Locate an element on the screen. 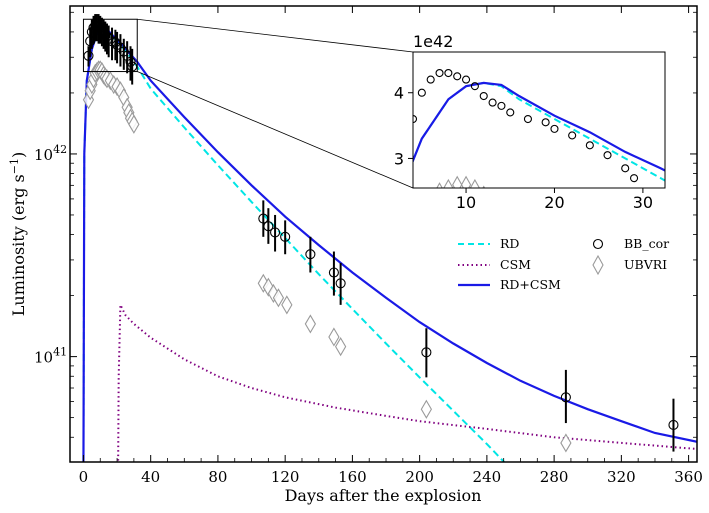  legend: RD CSM RD+CSM BB_cor UBVRI is located at coordinates (563, 264).